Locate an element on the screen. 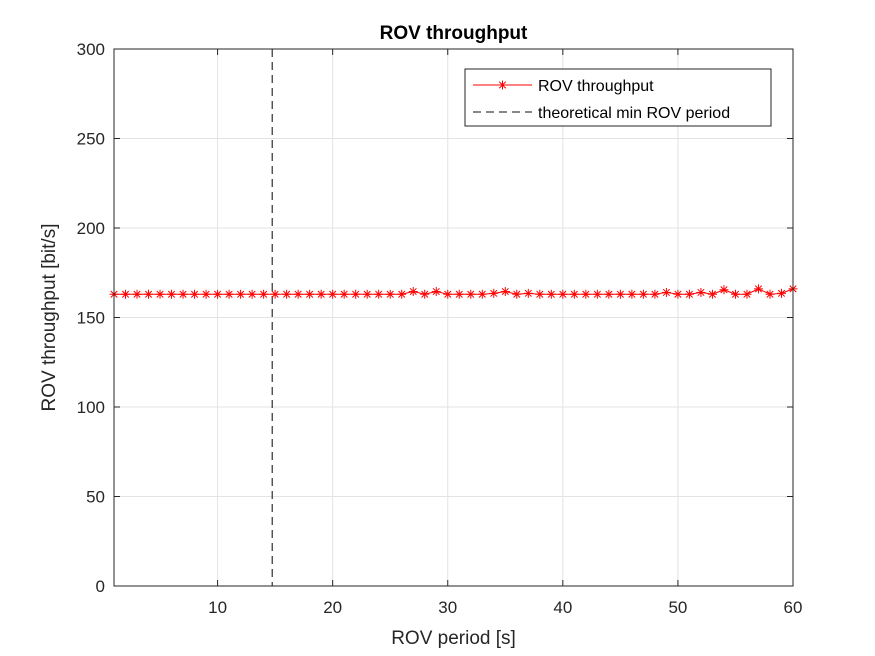 The image size is (875, 656). y-tick-label: 200 is located at coordinates (91, 228).